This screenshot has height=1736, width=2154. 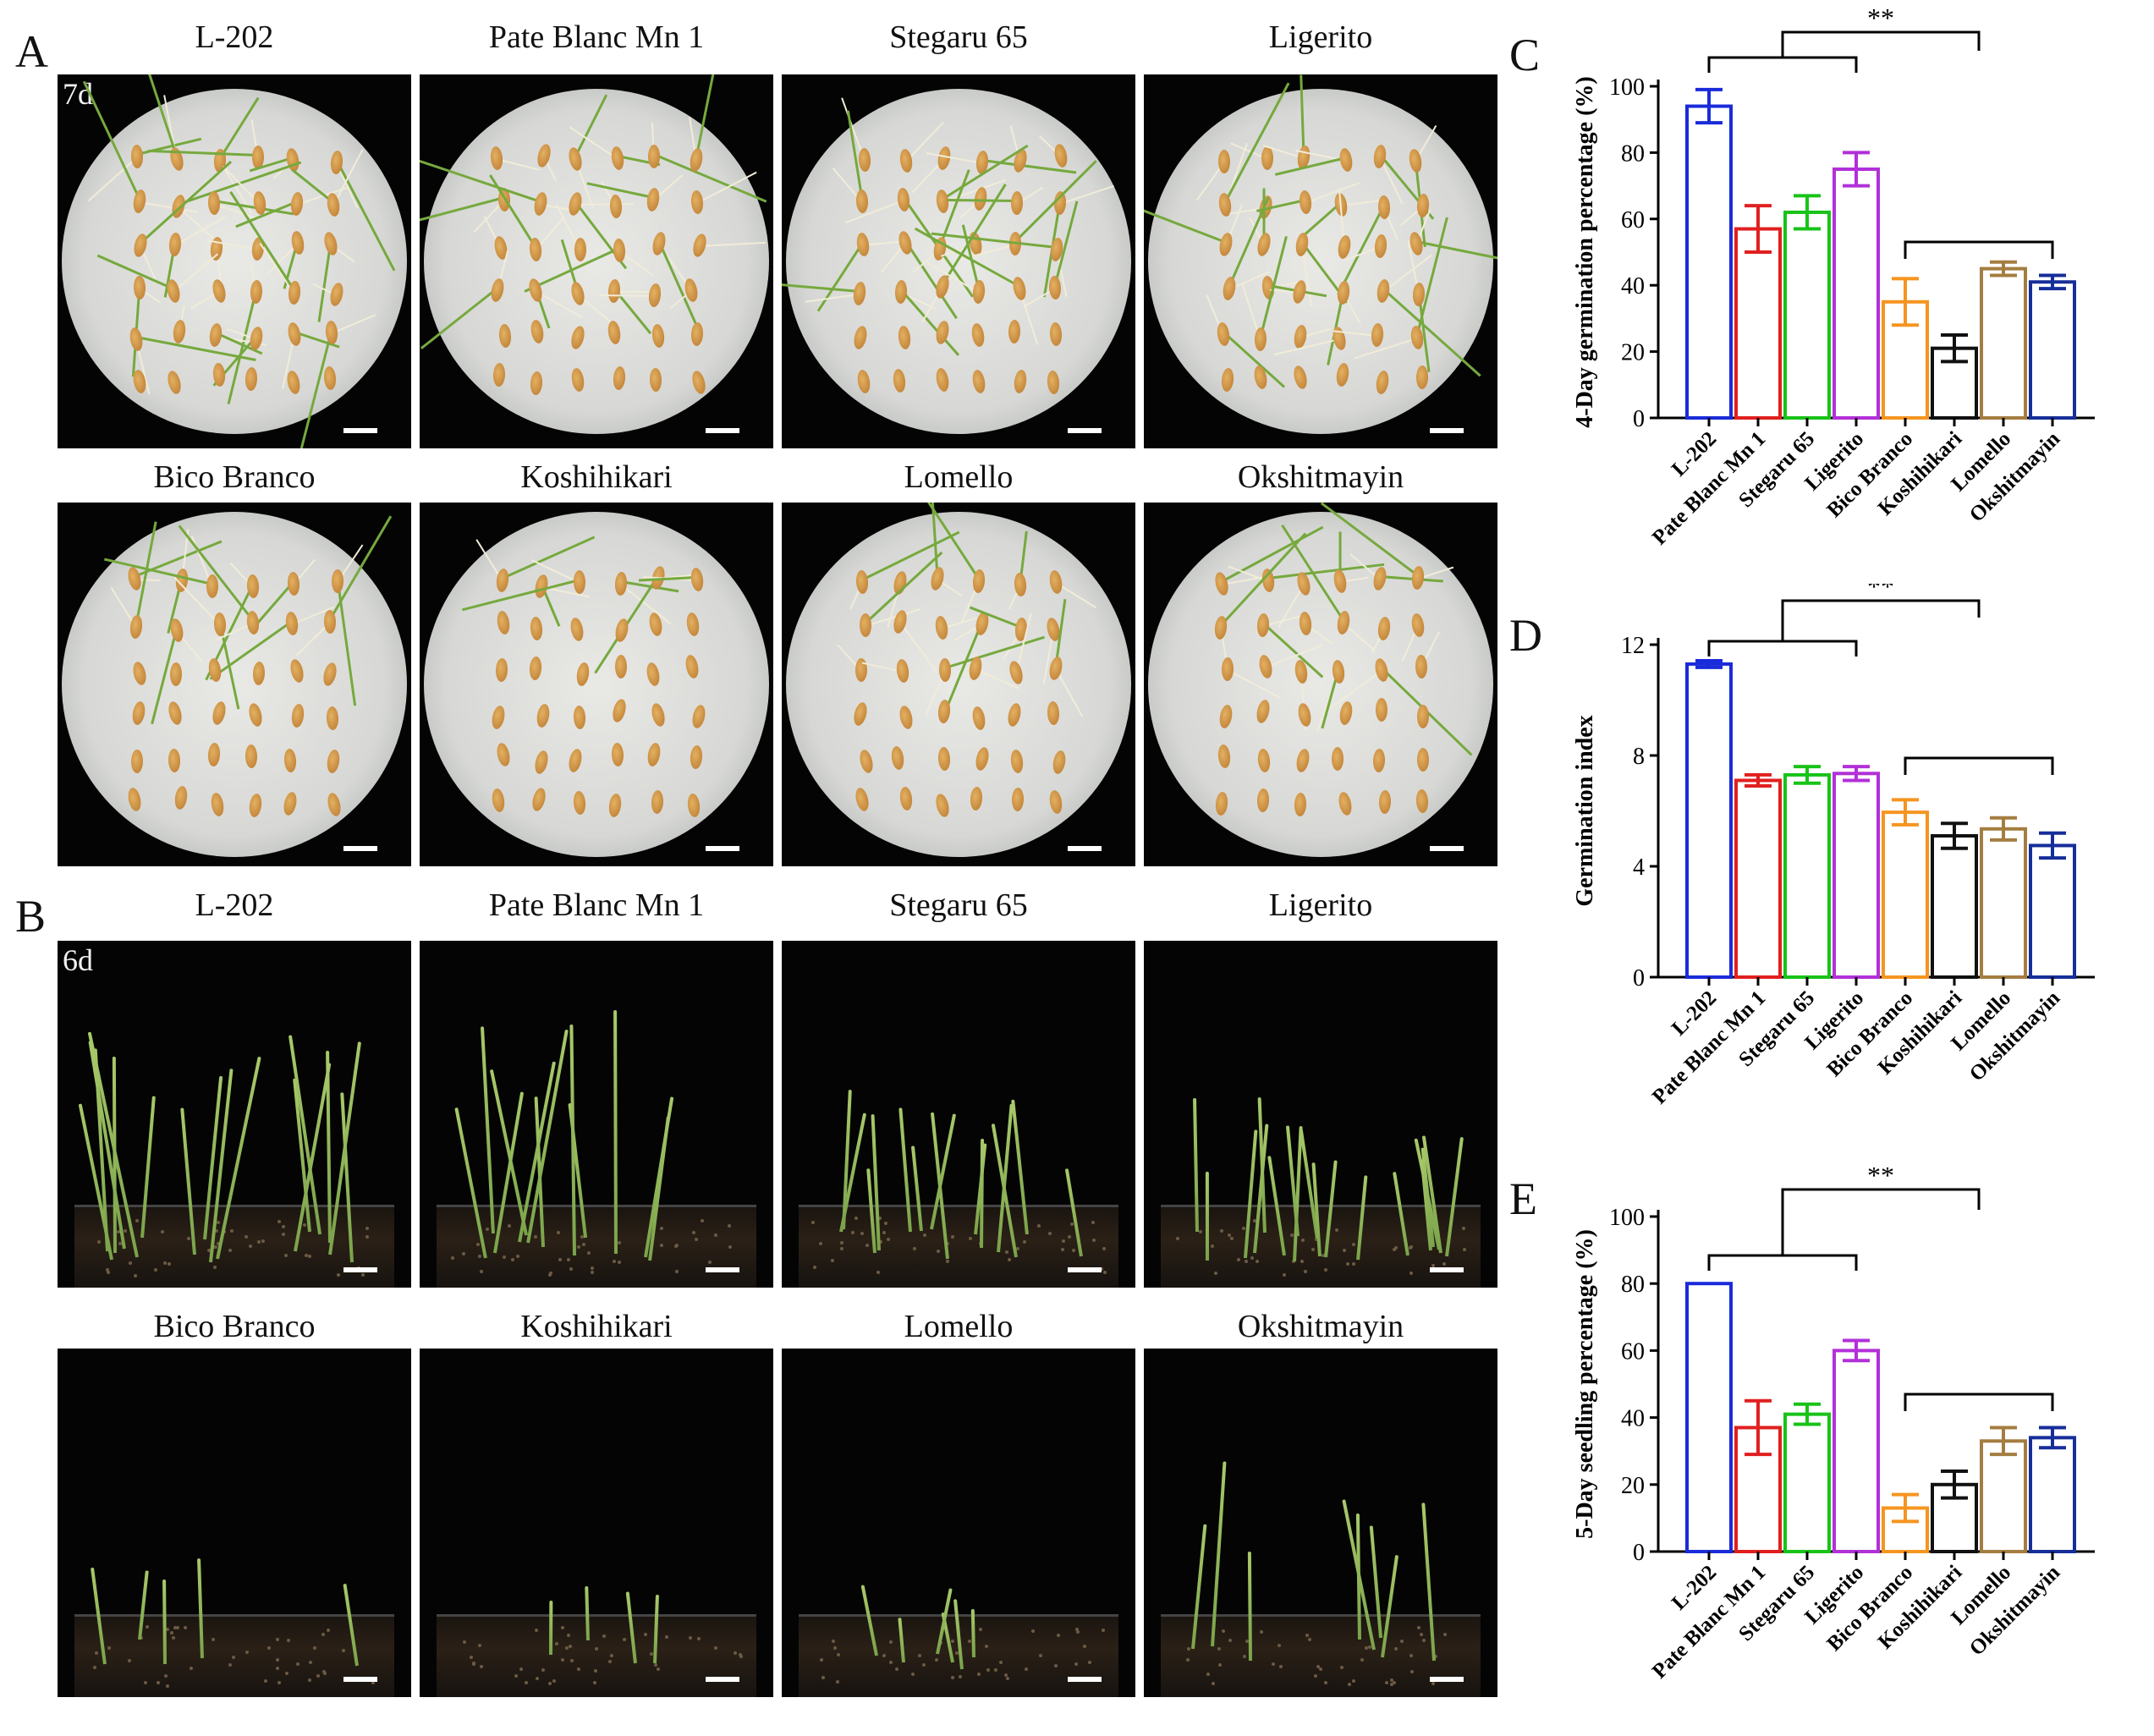 I want to click on photo-title-b-1: Pate Blanc Mn 1, so click(x=596, y=905).